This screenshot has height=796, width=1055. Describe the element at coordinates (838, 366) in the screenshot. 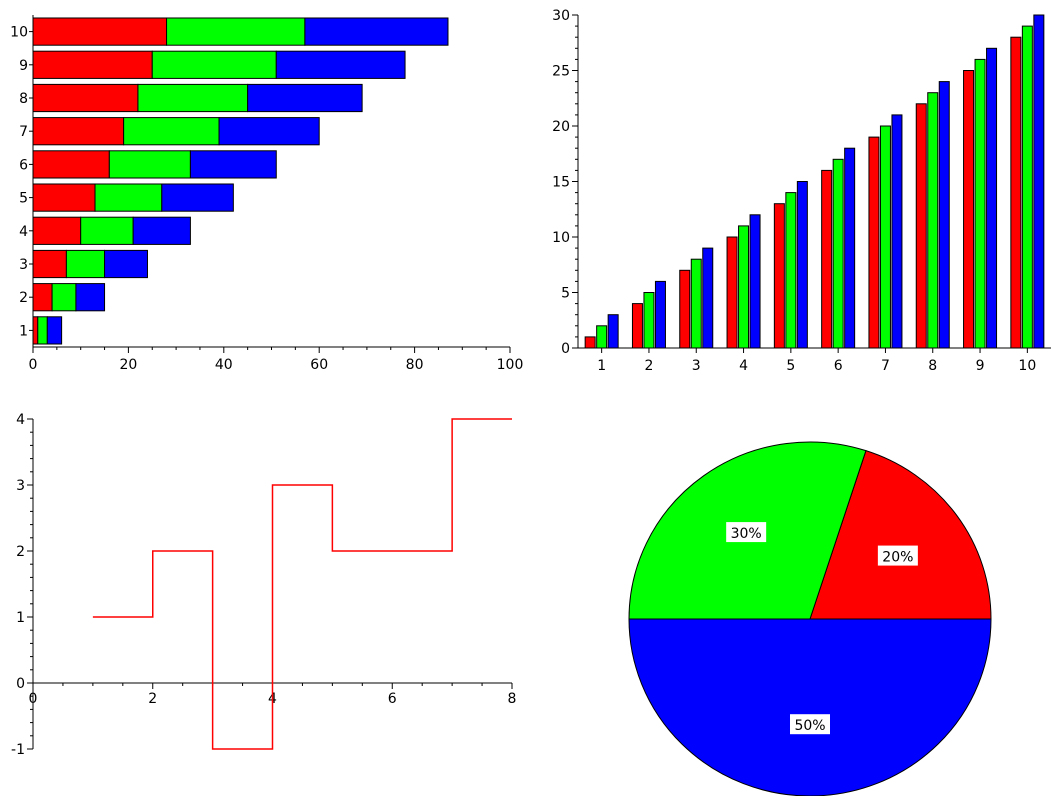

I see `category-tick-label: 6` at that location.